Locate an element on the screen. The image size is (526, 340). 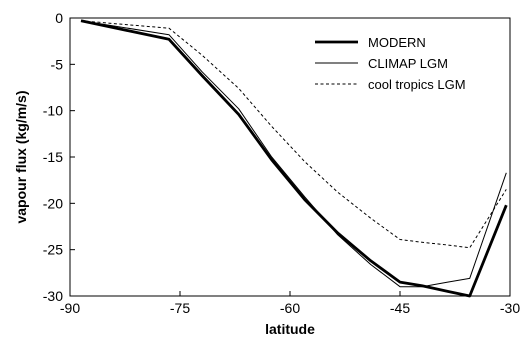
legend: MODERN CLIMAP LGM cool tropics LGM is located at coordinates (390, 63).